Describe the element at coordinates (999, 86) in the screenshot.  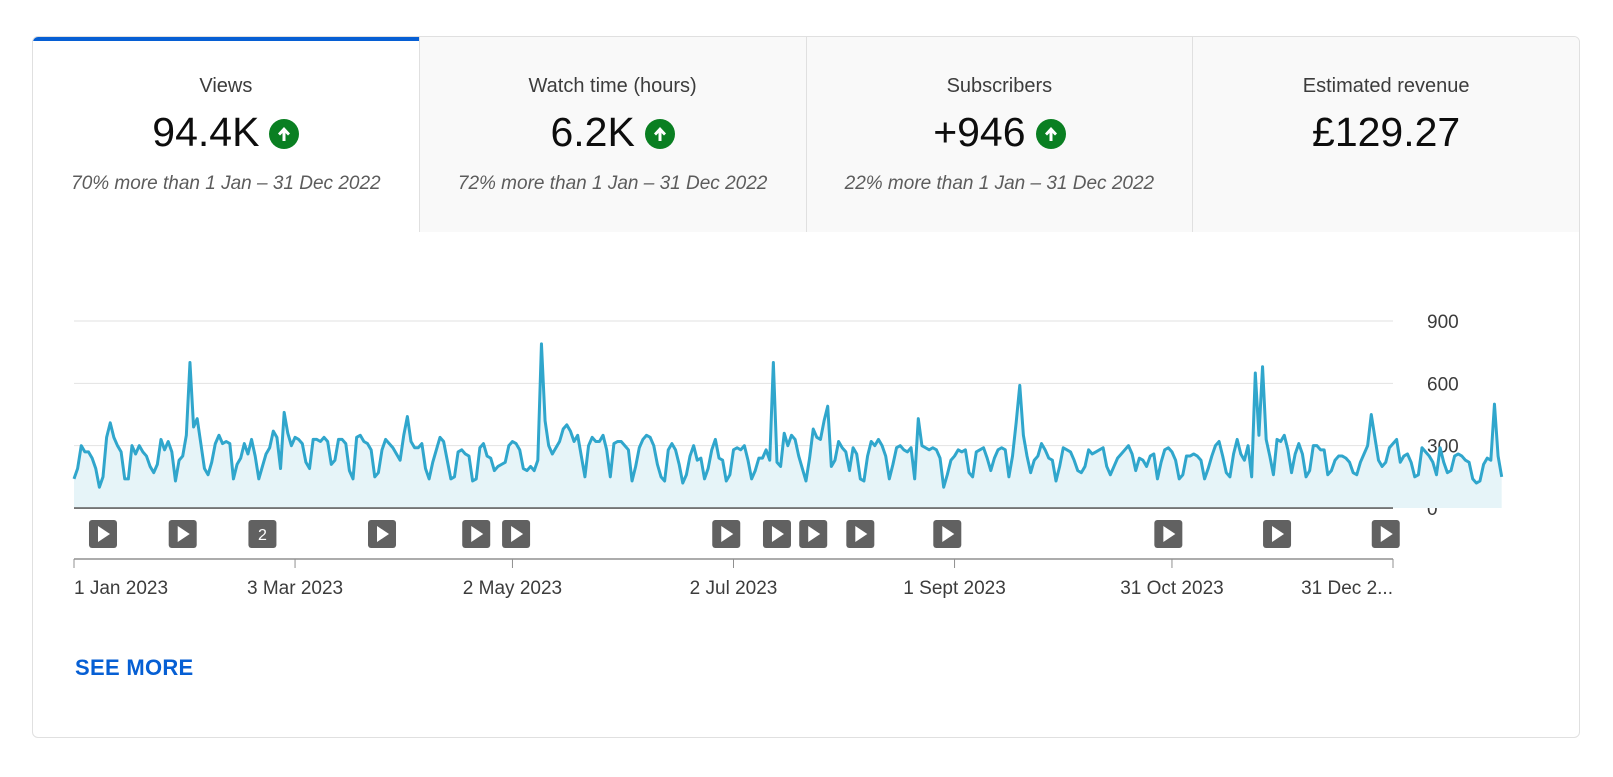
I see `tab-title: Subscribers` at that location.